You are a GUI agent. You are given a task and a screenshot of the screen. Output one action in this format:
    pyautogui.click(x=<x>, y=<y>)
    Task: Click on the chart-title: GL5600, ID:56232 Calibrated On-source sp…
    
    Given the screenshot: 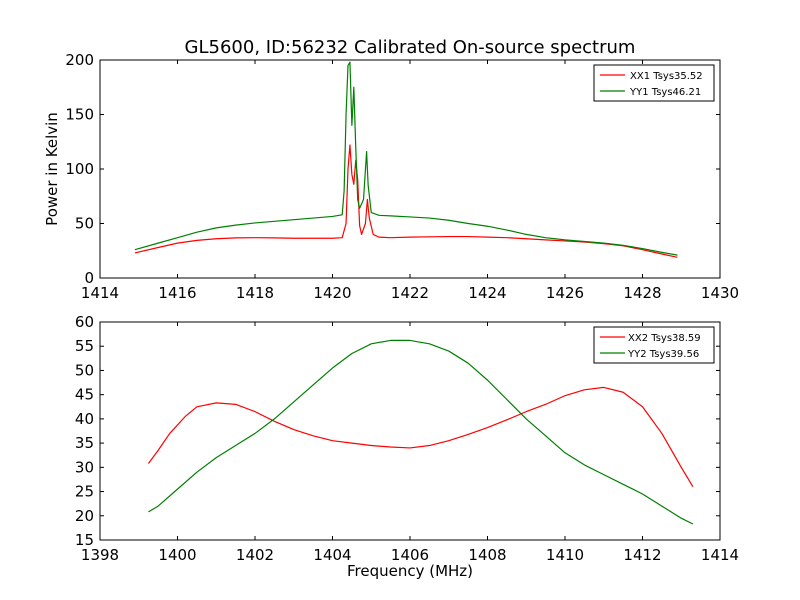 What is the action you would take?
    pyautogui.click(x=410, y=47)
    